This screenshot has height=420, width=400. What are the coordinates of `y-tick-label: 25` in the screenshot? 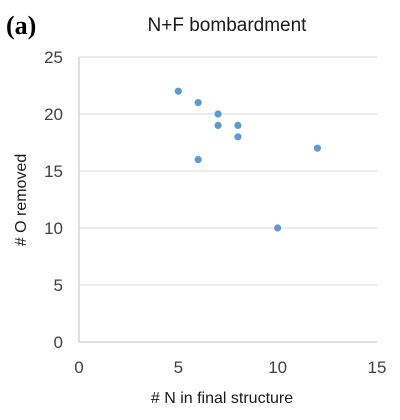 It's located at (53, 57).